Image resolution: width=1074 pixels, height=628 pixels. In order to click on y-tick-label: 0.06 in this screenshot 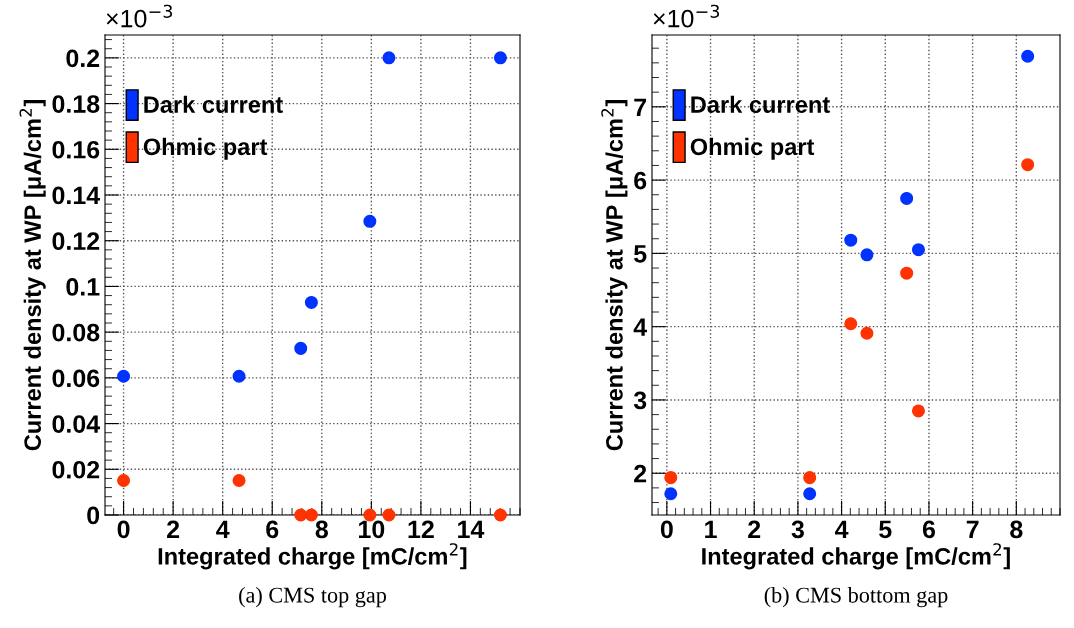, I will do `click(76, 378)`.